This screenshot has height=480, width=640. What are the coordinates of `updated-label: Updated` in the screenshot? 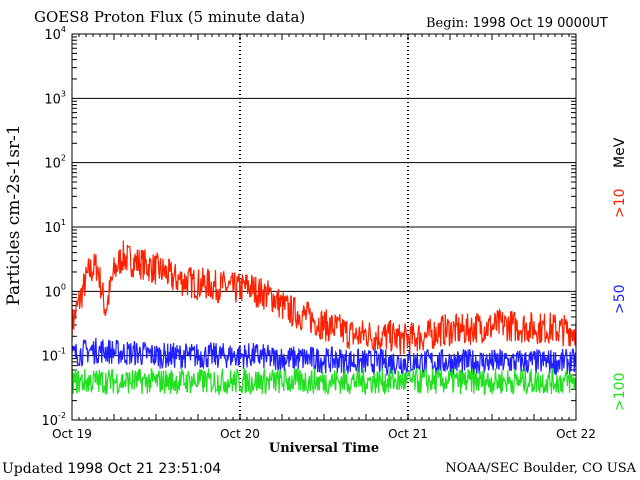 It's located at (32, 469).